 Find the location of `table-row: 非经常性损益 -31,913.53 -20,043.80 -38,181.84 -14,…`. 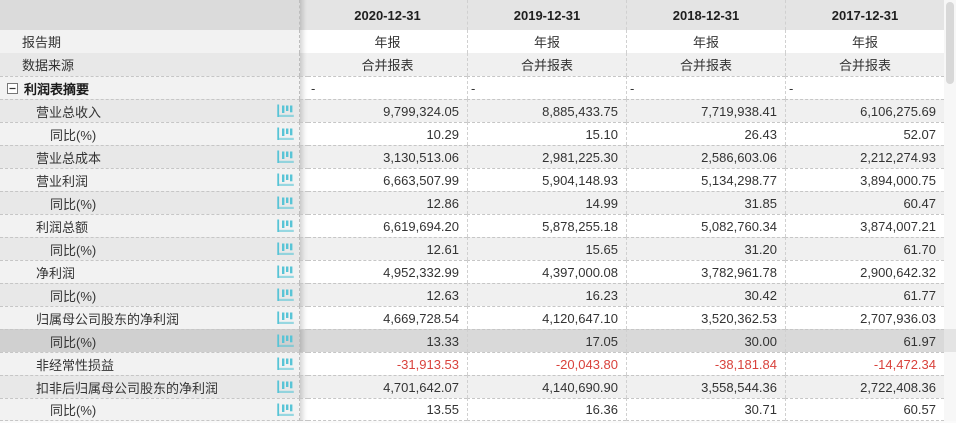

table-row: 非经常性损益 -31,913.53 -20,043.80 -38,181.84 -14,… is located at coordinates (478, 363).